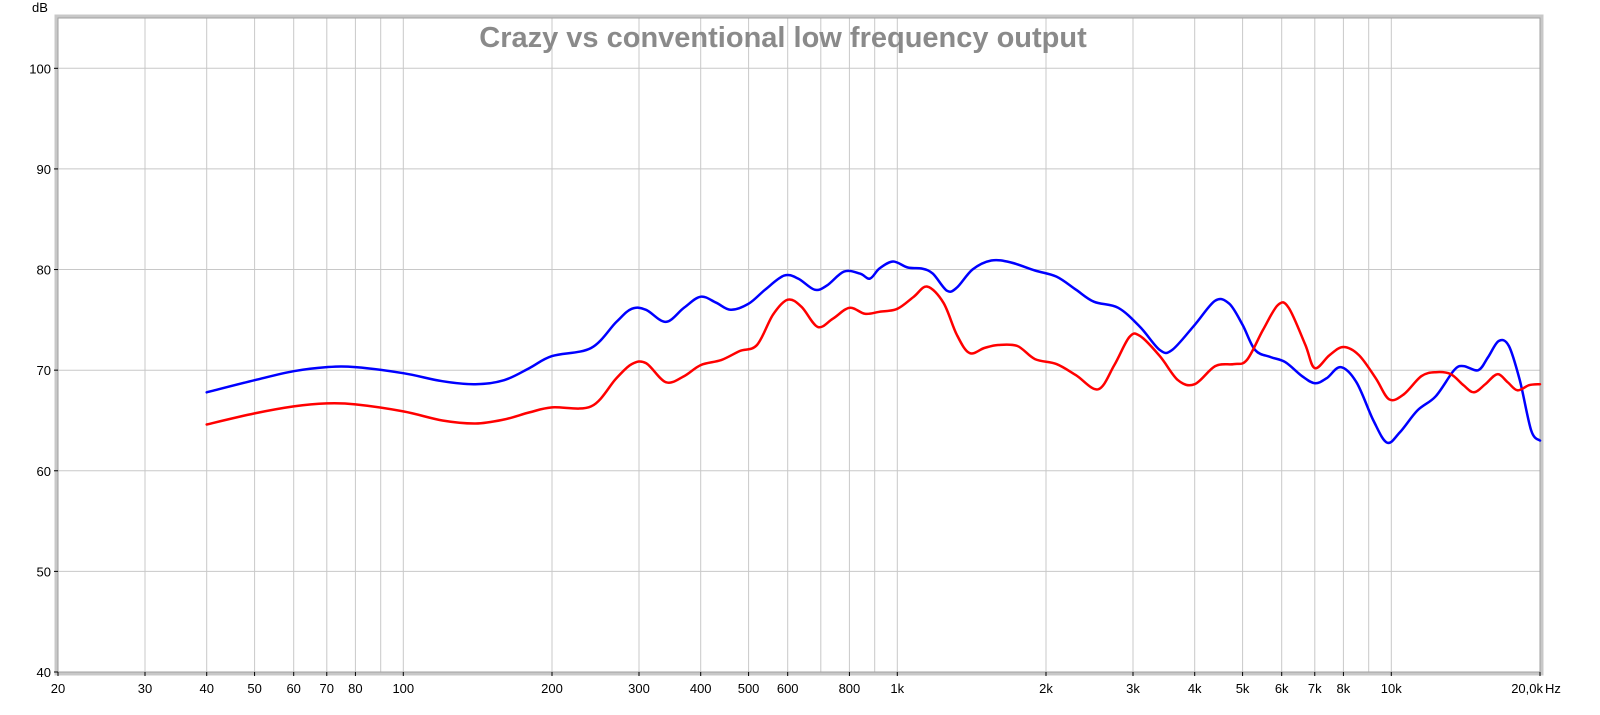 This screenshot has height=715, width=1600. Describe the element at coordinates (40, 68) in the screenshot. I see `y-tick-label: 100` at that location.